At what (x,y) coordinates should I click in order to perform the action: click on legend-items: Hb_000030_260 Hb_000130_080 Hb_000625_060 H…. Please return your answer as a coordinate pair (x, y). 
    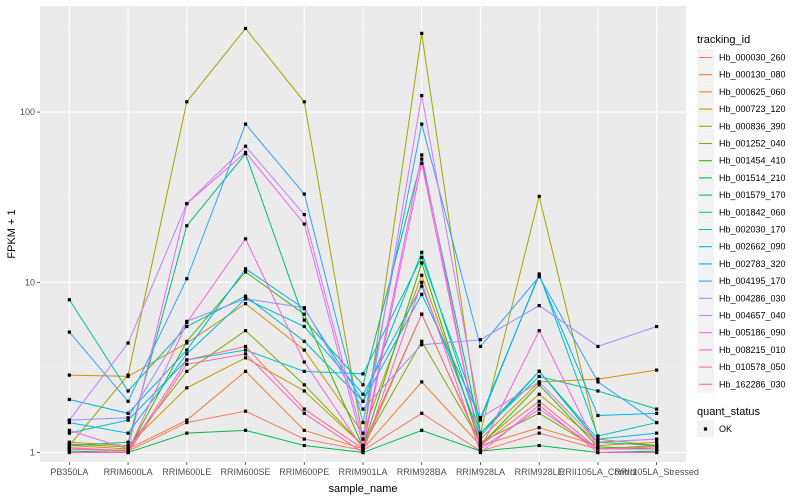
    Looking at the image, I should click on (741, 220).